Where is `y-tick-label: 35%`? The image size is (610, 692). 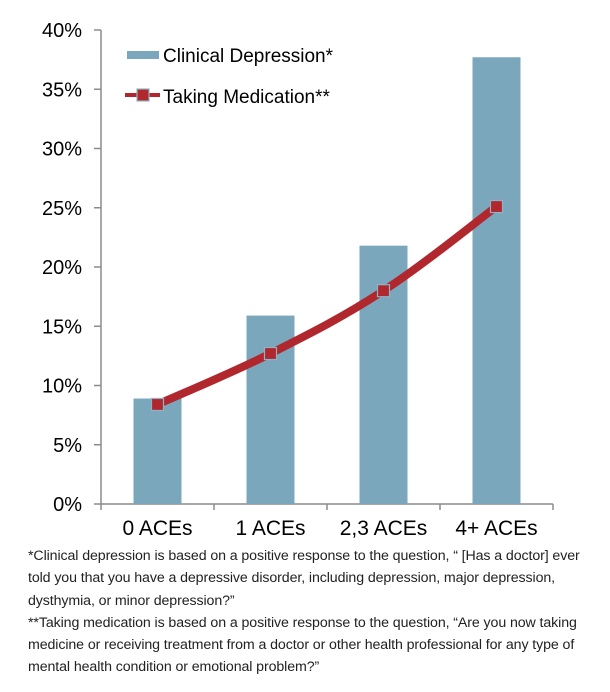 y-tick-label: 35% is located at coordinates (62, 90).